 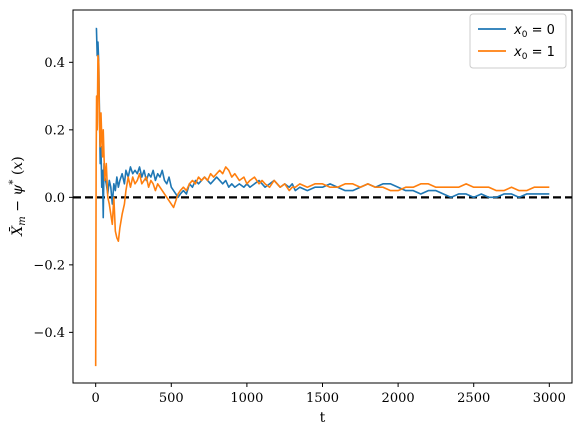 What do you see at coordinates (171, 398) in the screenshot?
I see `x-tick-label: 500` at bounding box center [171, 398].